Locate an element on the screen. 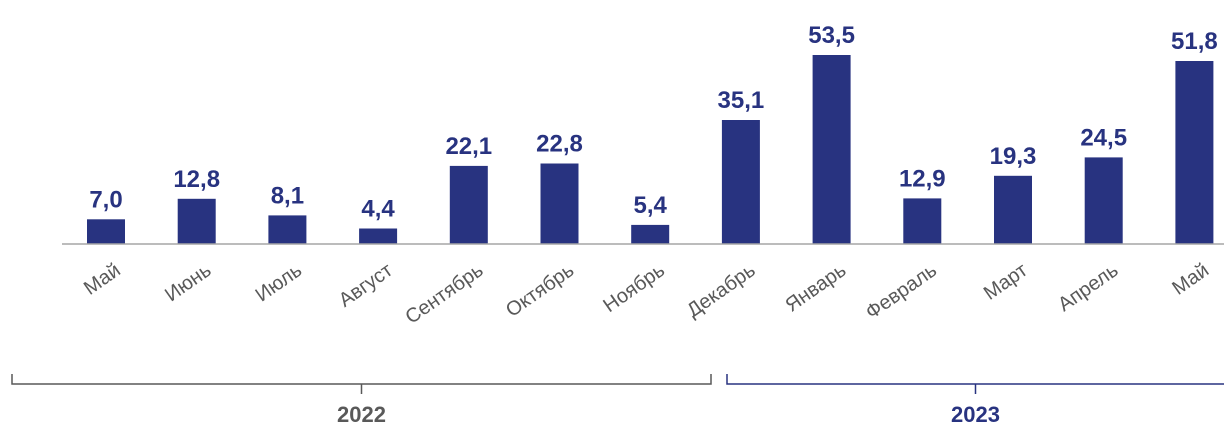 The height and width of the screenshot is (427, 1224). data-label-1: 7,0 is located at coordinates (105, 199).